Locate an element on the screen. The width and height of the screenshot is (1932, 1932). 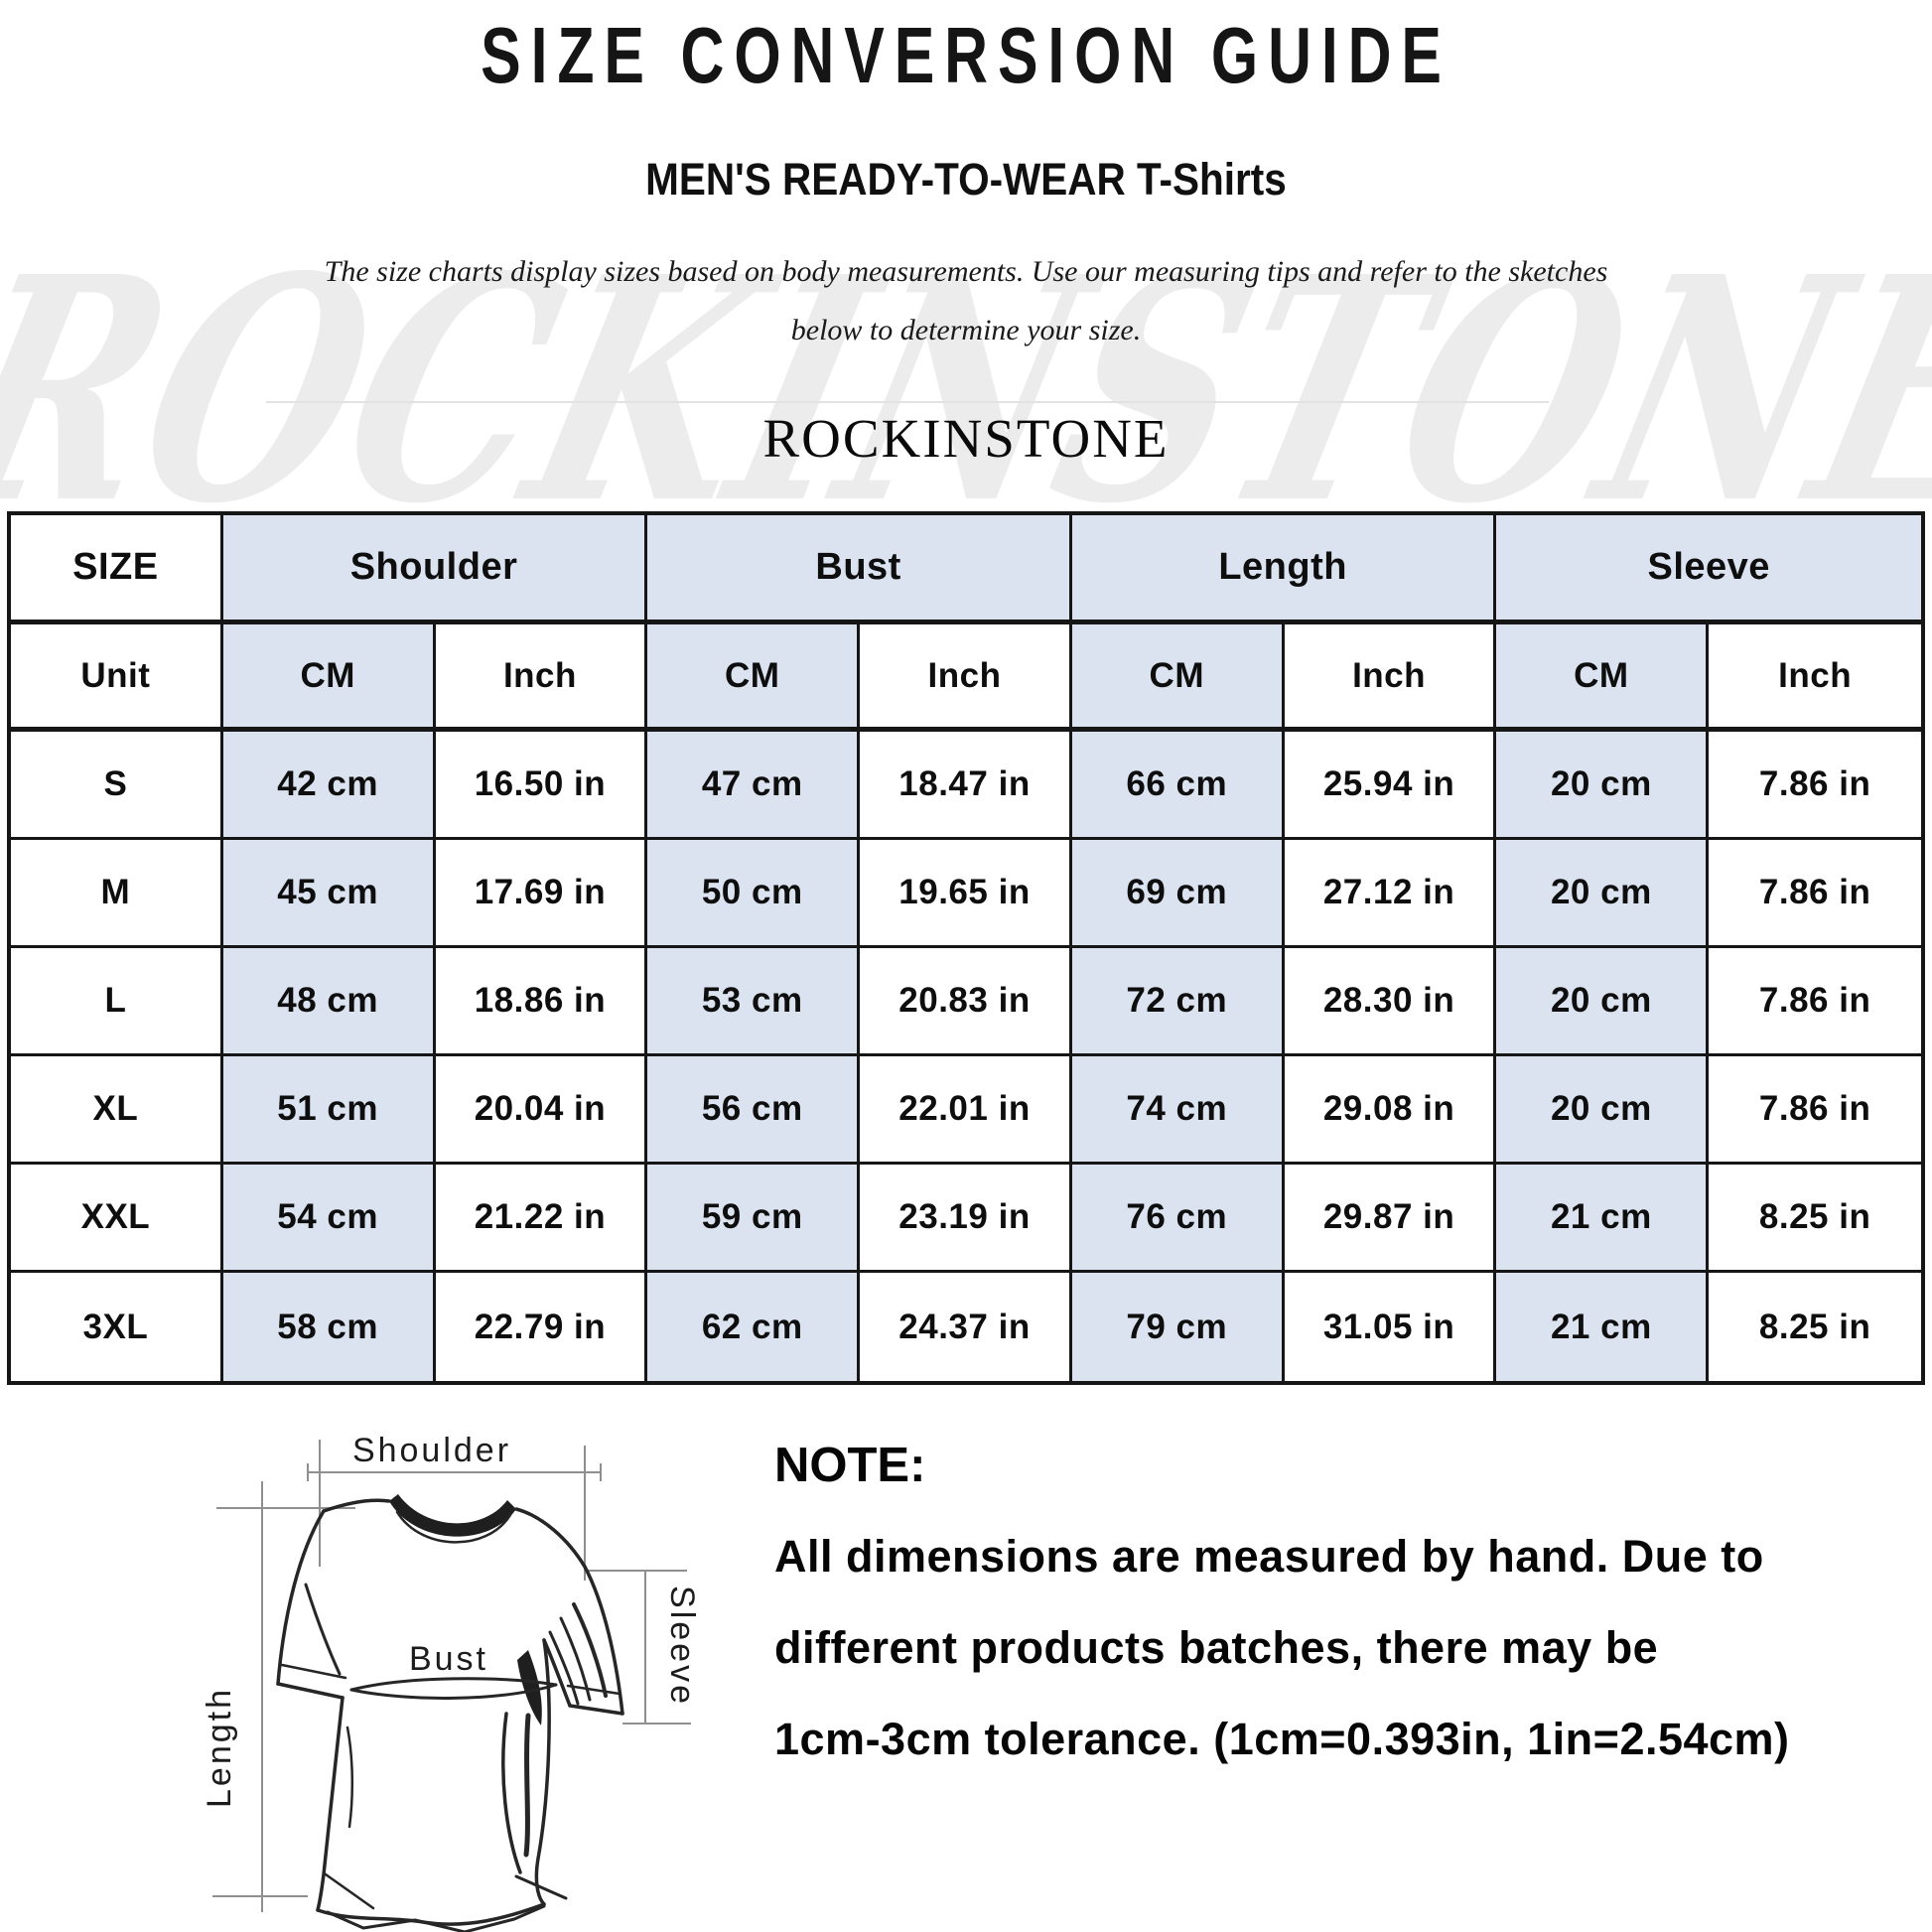
measure-cell: 19.65 in is located at coordinates (966, 894).